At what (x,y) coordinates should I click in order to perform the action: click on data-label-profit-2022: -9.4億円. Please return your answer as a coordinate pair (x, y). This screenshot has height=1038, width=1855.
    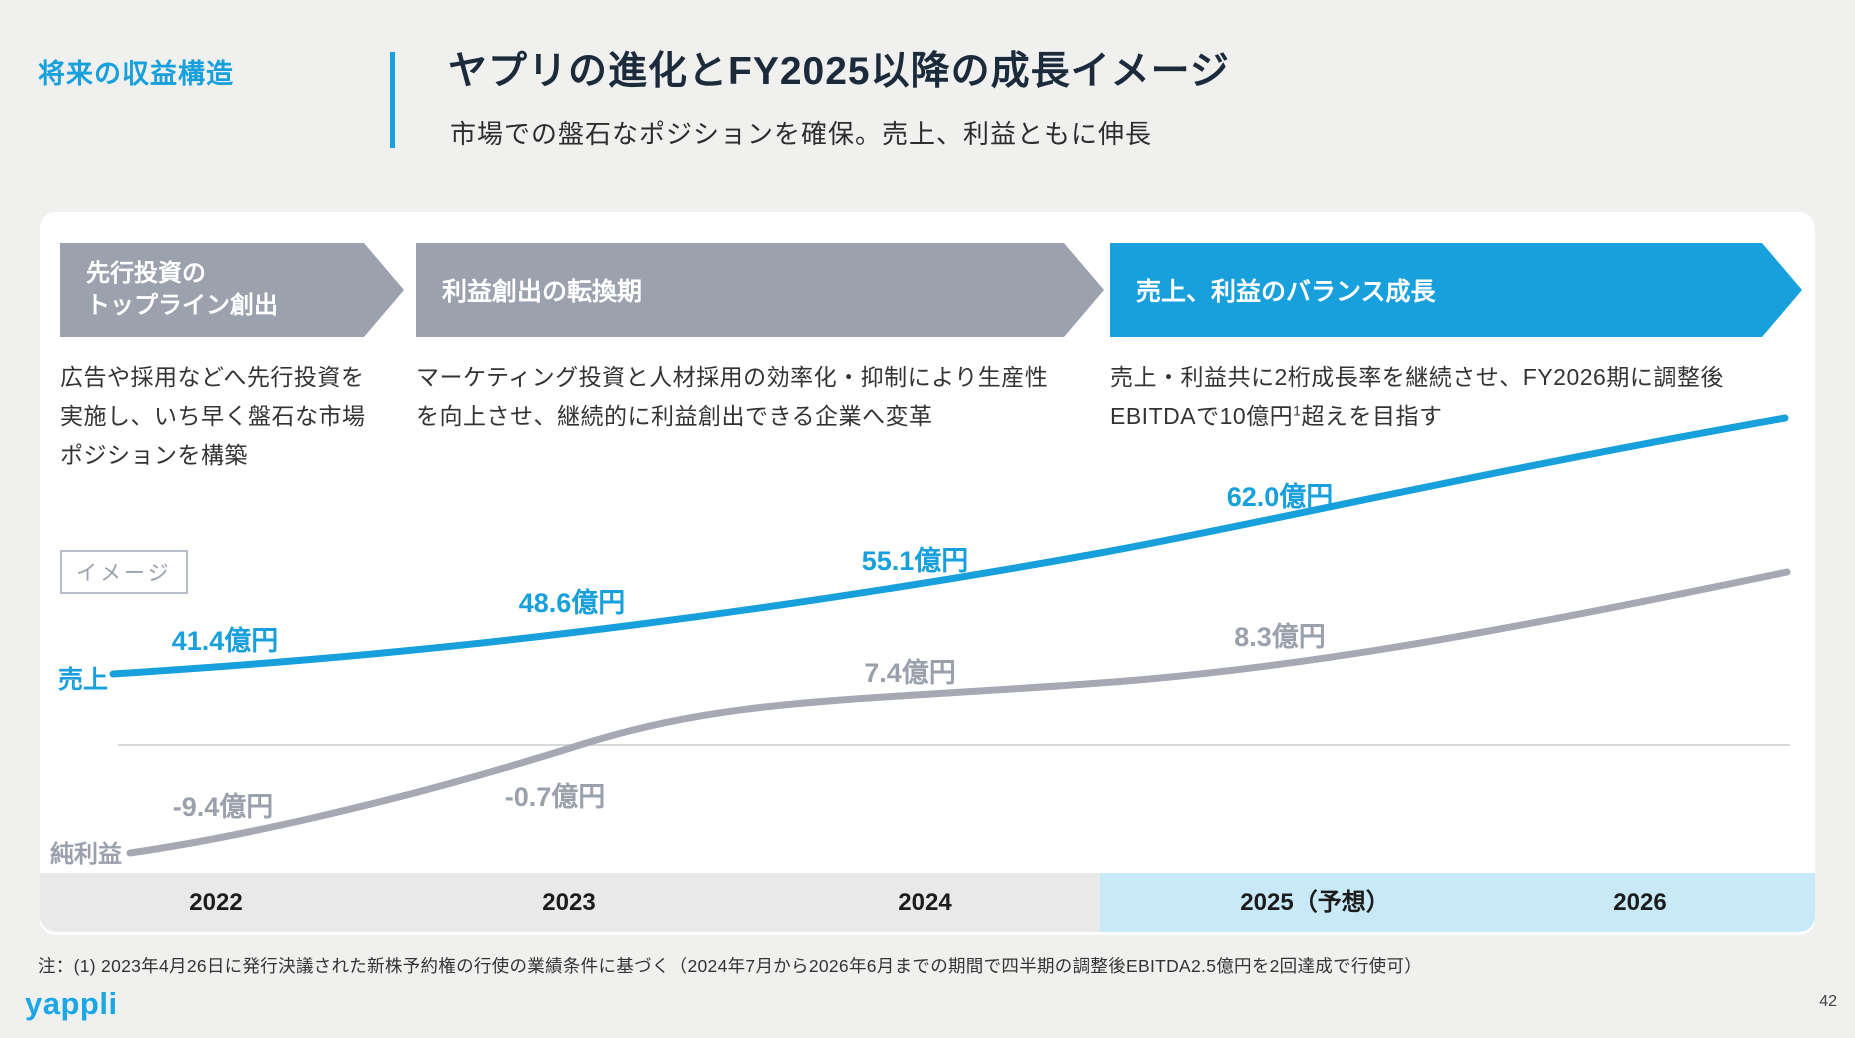
    Looking at the image, I should click on (223, 807).